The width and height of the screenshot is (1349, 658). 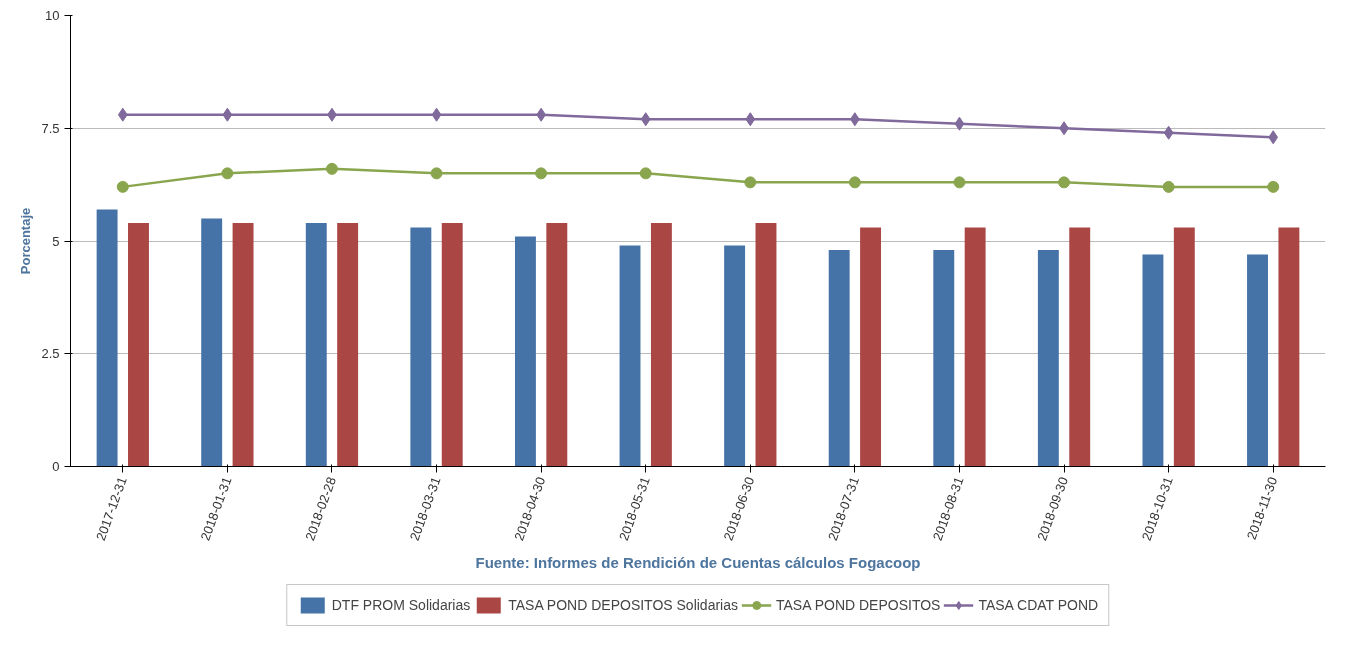 What do you see at coordinates (52, 15) in the screenshot?
I see `y-tick-label: 10` at bounding box center [52, 15].